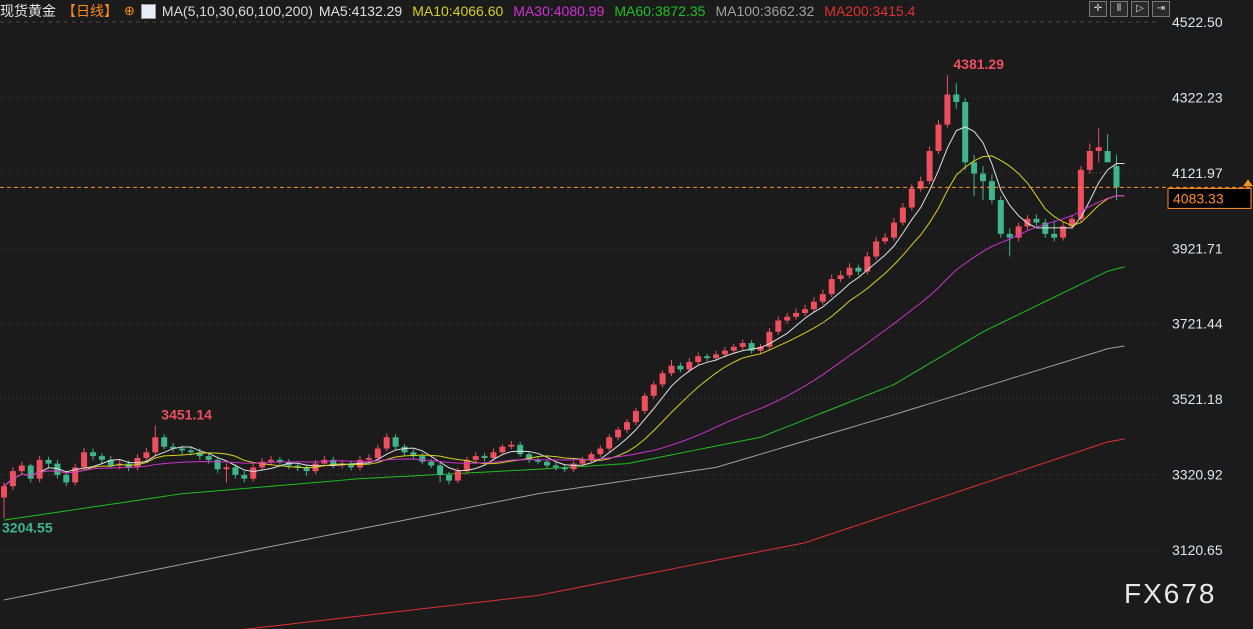 The width and height of the screenshot is (1253, 629). I want to click on y-tick-label: 3320.92, so click(1197, 475).